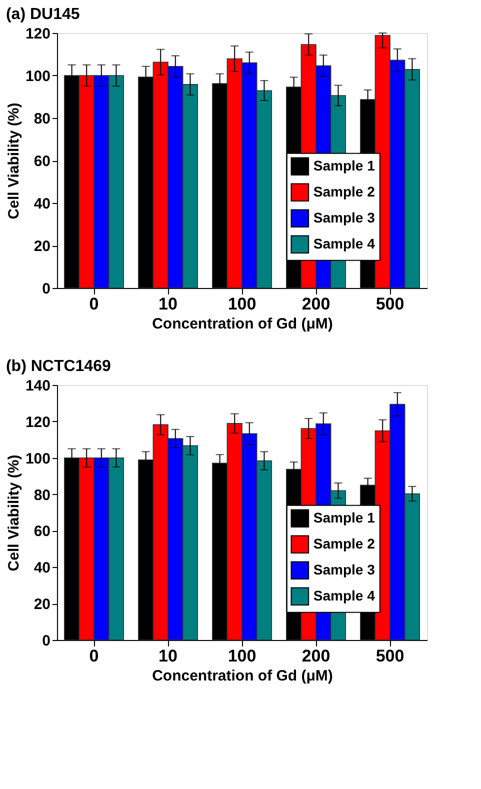 The height and width of the screenshot is (789, 481). What do you see at coordinates (58, 366) in the screenshot?
I see `chart-title: (b) NCTC1469` at bounding box center [58, 366].